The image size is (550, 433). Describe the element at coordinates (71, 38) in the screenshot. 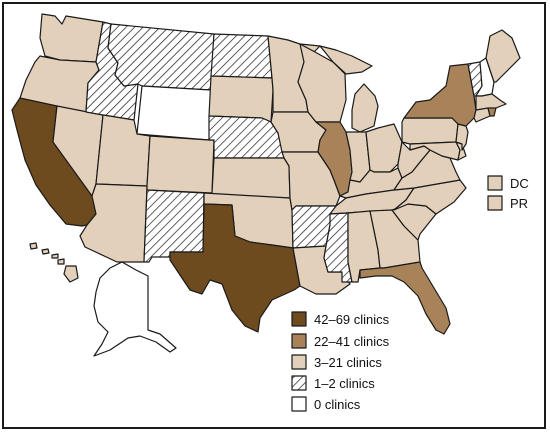

I see `state-WA` at that location.